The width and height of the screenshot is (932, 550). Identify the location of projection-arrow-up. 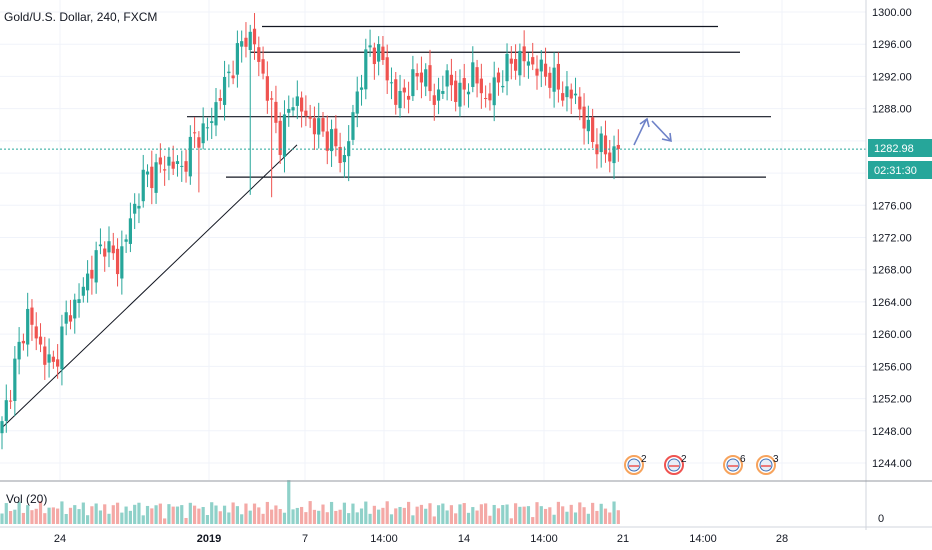
(640, 132).